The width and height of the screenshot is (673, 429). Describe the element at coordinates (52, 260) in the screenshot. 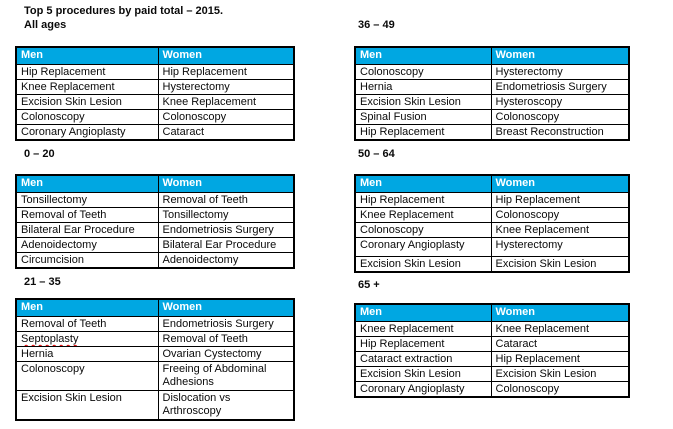

I see `procedure-text: Circumcision` at that location.